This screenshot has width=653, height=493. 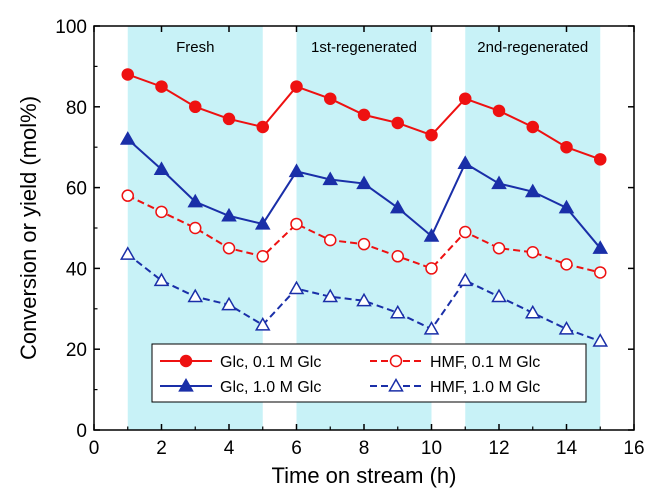 I want to click on legend-item-3: HMF, 1.0 M Glc, so click(x=455, y=386).